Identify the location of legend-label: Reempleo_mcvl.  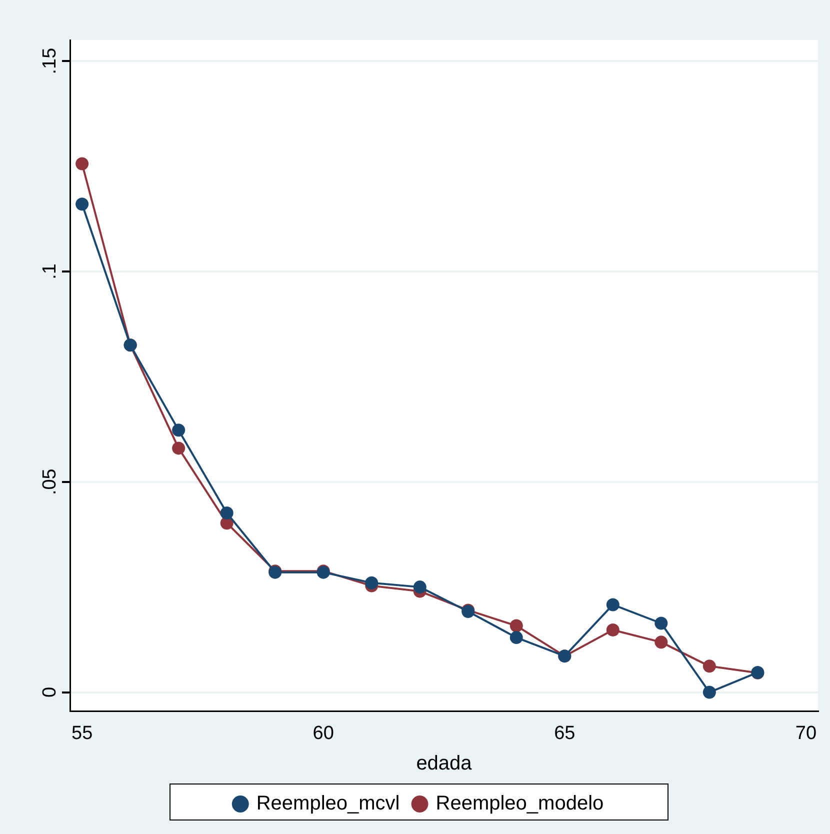
(328, 803).